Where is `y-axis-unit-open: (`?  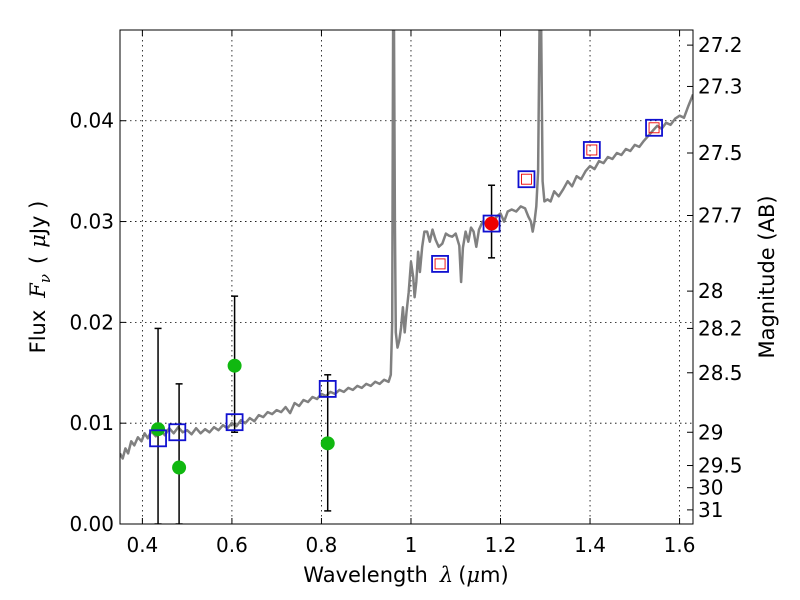 y-axis-unit-open: ( is located at coordinates (38, 260).